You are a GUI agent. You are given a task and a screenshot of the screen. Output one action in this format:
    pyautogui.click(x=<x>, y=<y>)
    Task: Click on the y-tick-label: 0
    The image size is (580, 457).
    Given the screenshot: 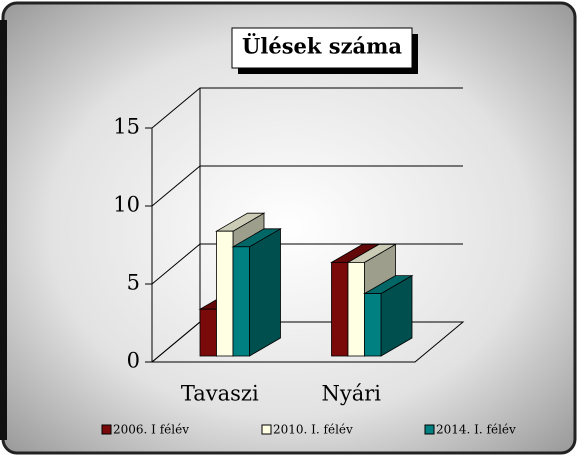 What is the action you would take?
    pyautogui.click(x=133, y=361)
    